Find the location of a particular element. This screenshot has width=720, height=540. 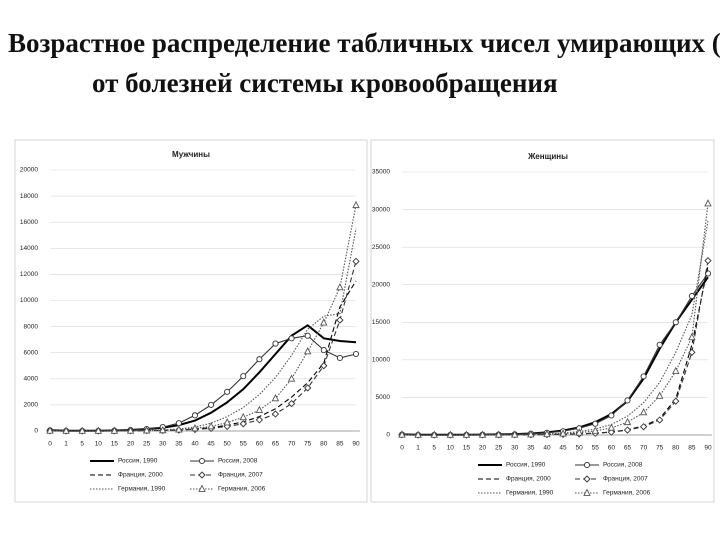

x-tick-label: 0 is located at coordinates (50, 444).